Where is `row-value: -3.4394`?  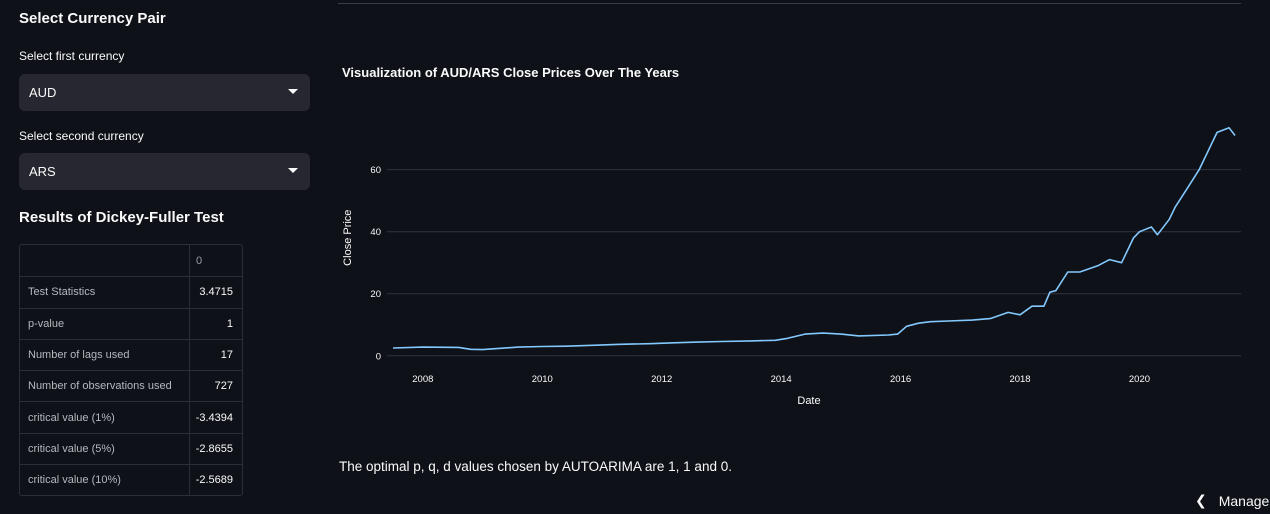
row-value: -3.4394 is located at coordinates (214, 417).